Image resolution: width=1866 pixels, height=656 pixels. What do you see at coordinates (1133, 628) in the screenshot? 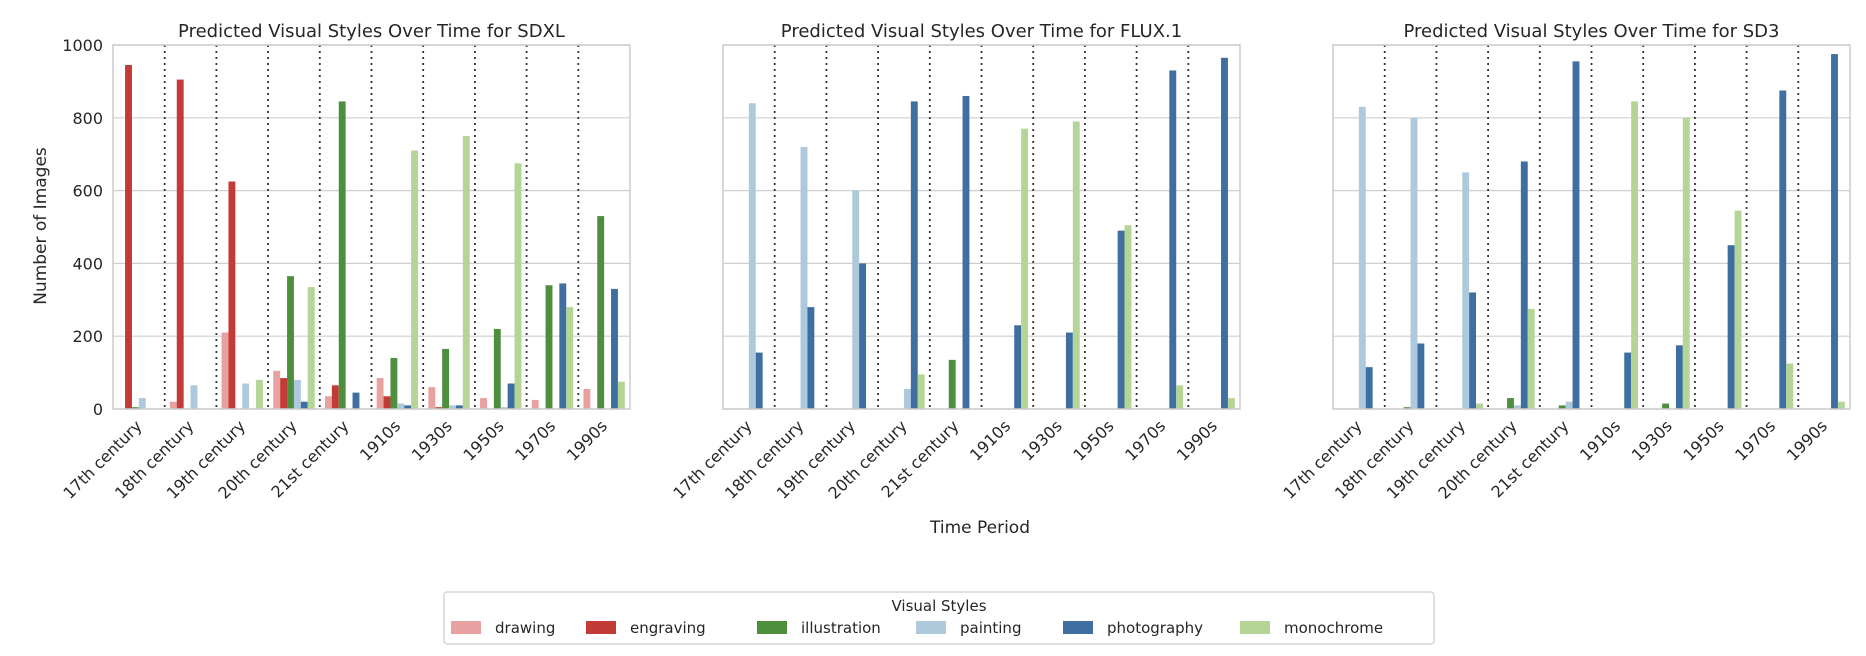
I see `legend-item: photography` at bounding box center [1133, 628].